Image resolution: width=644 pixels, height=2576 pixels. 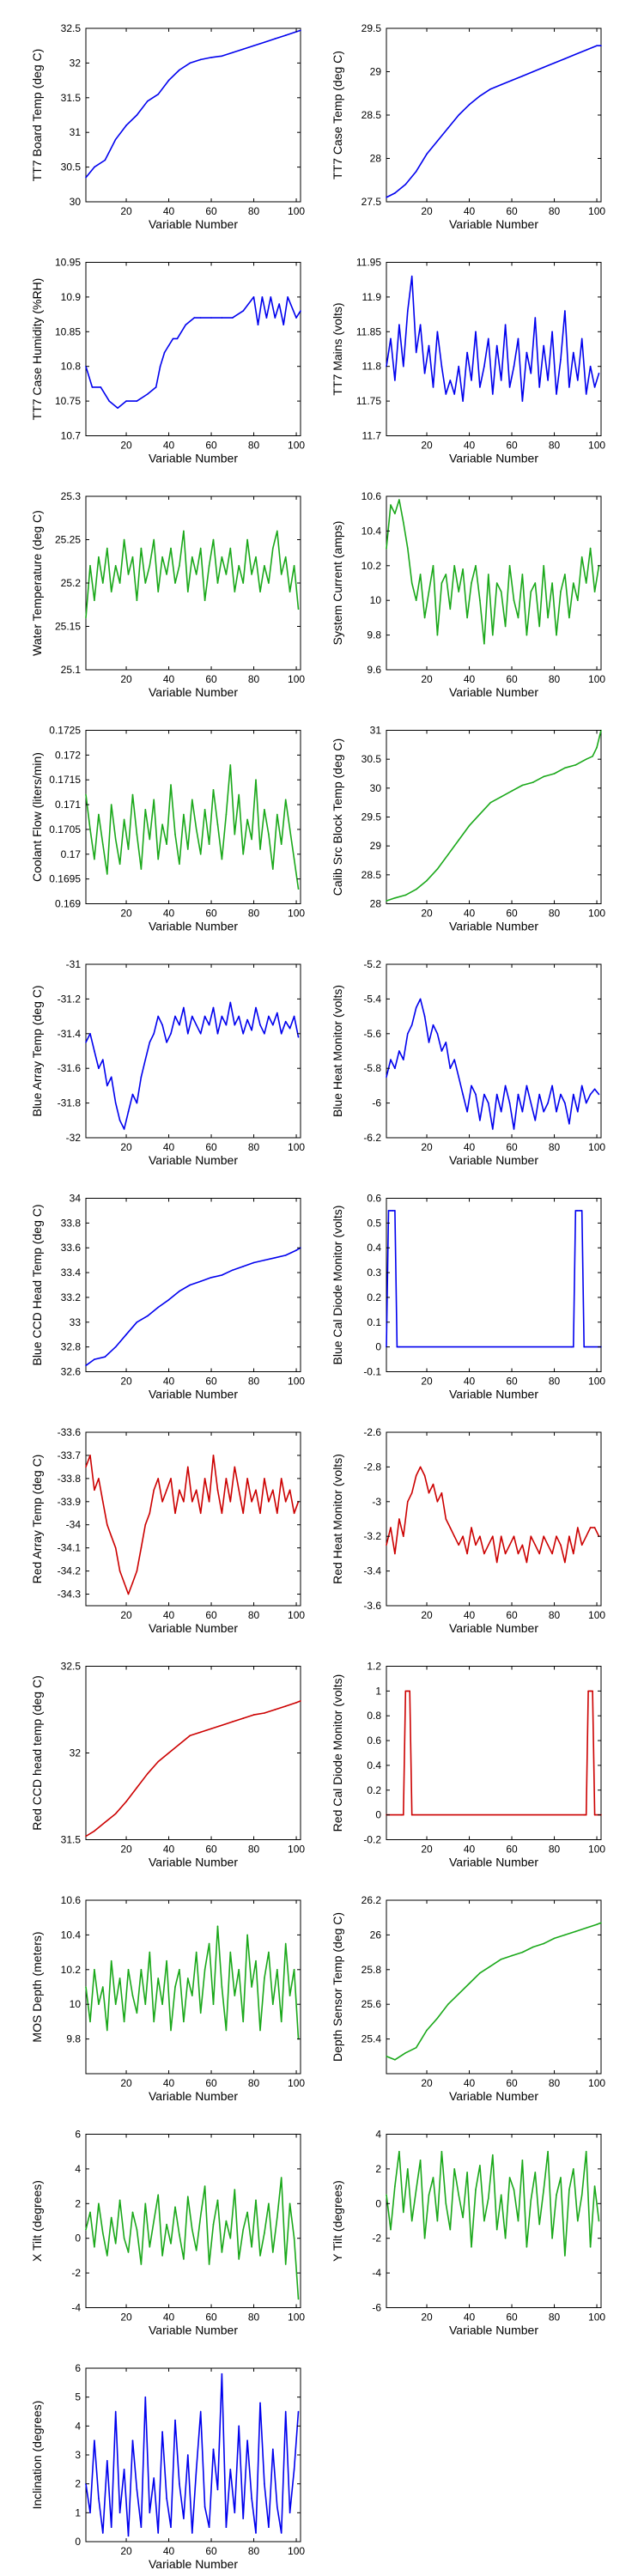 What do you see at coordinates (372, 367) in the screenshot?
I see `y-tick-label: 11.8` at bounding box center [372, 367].